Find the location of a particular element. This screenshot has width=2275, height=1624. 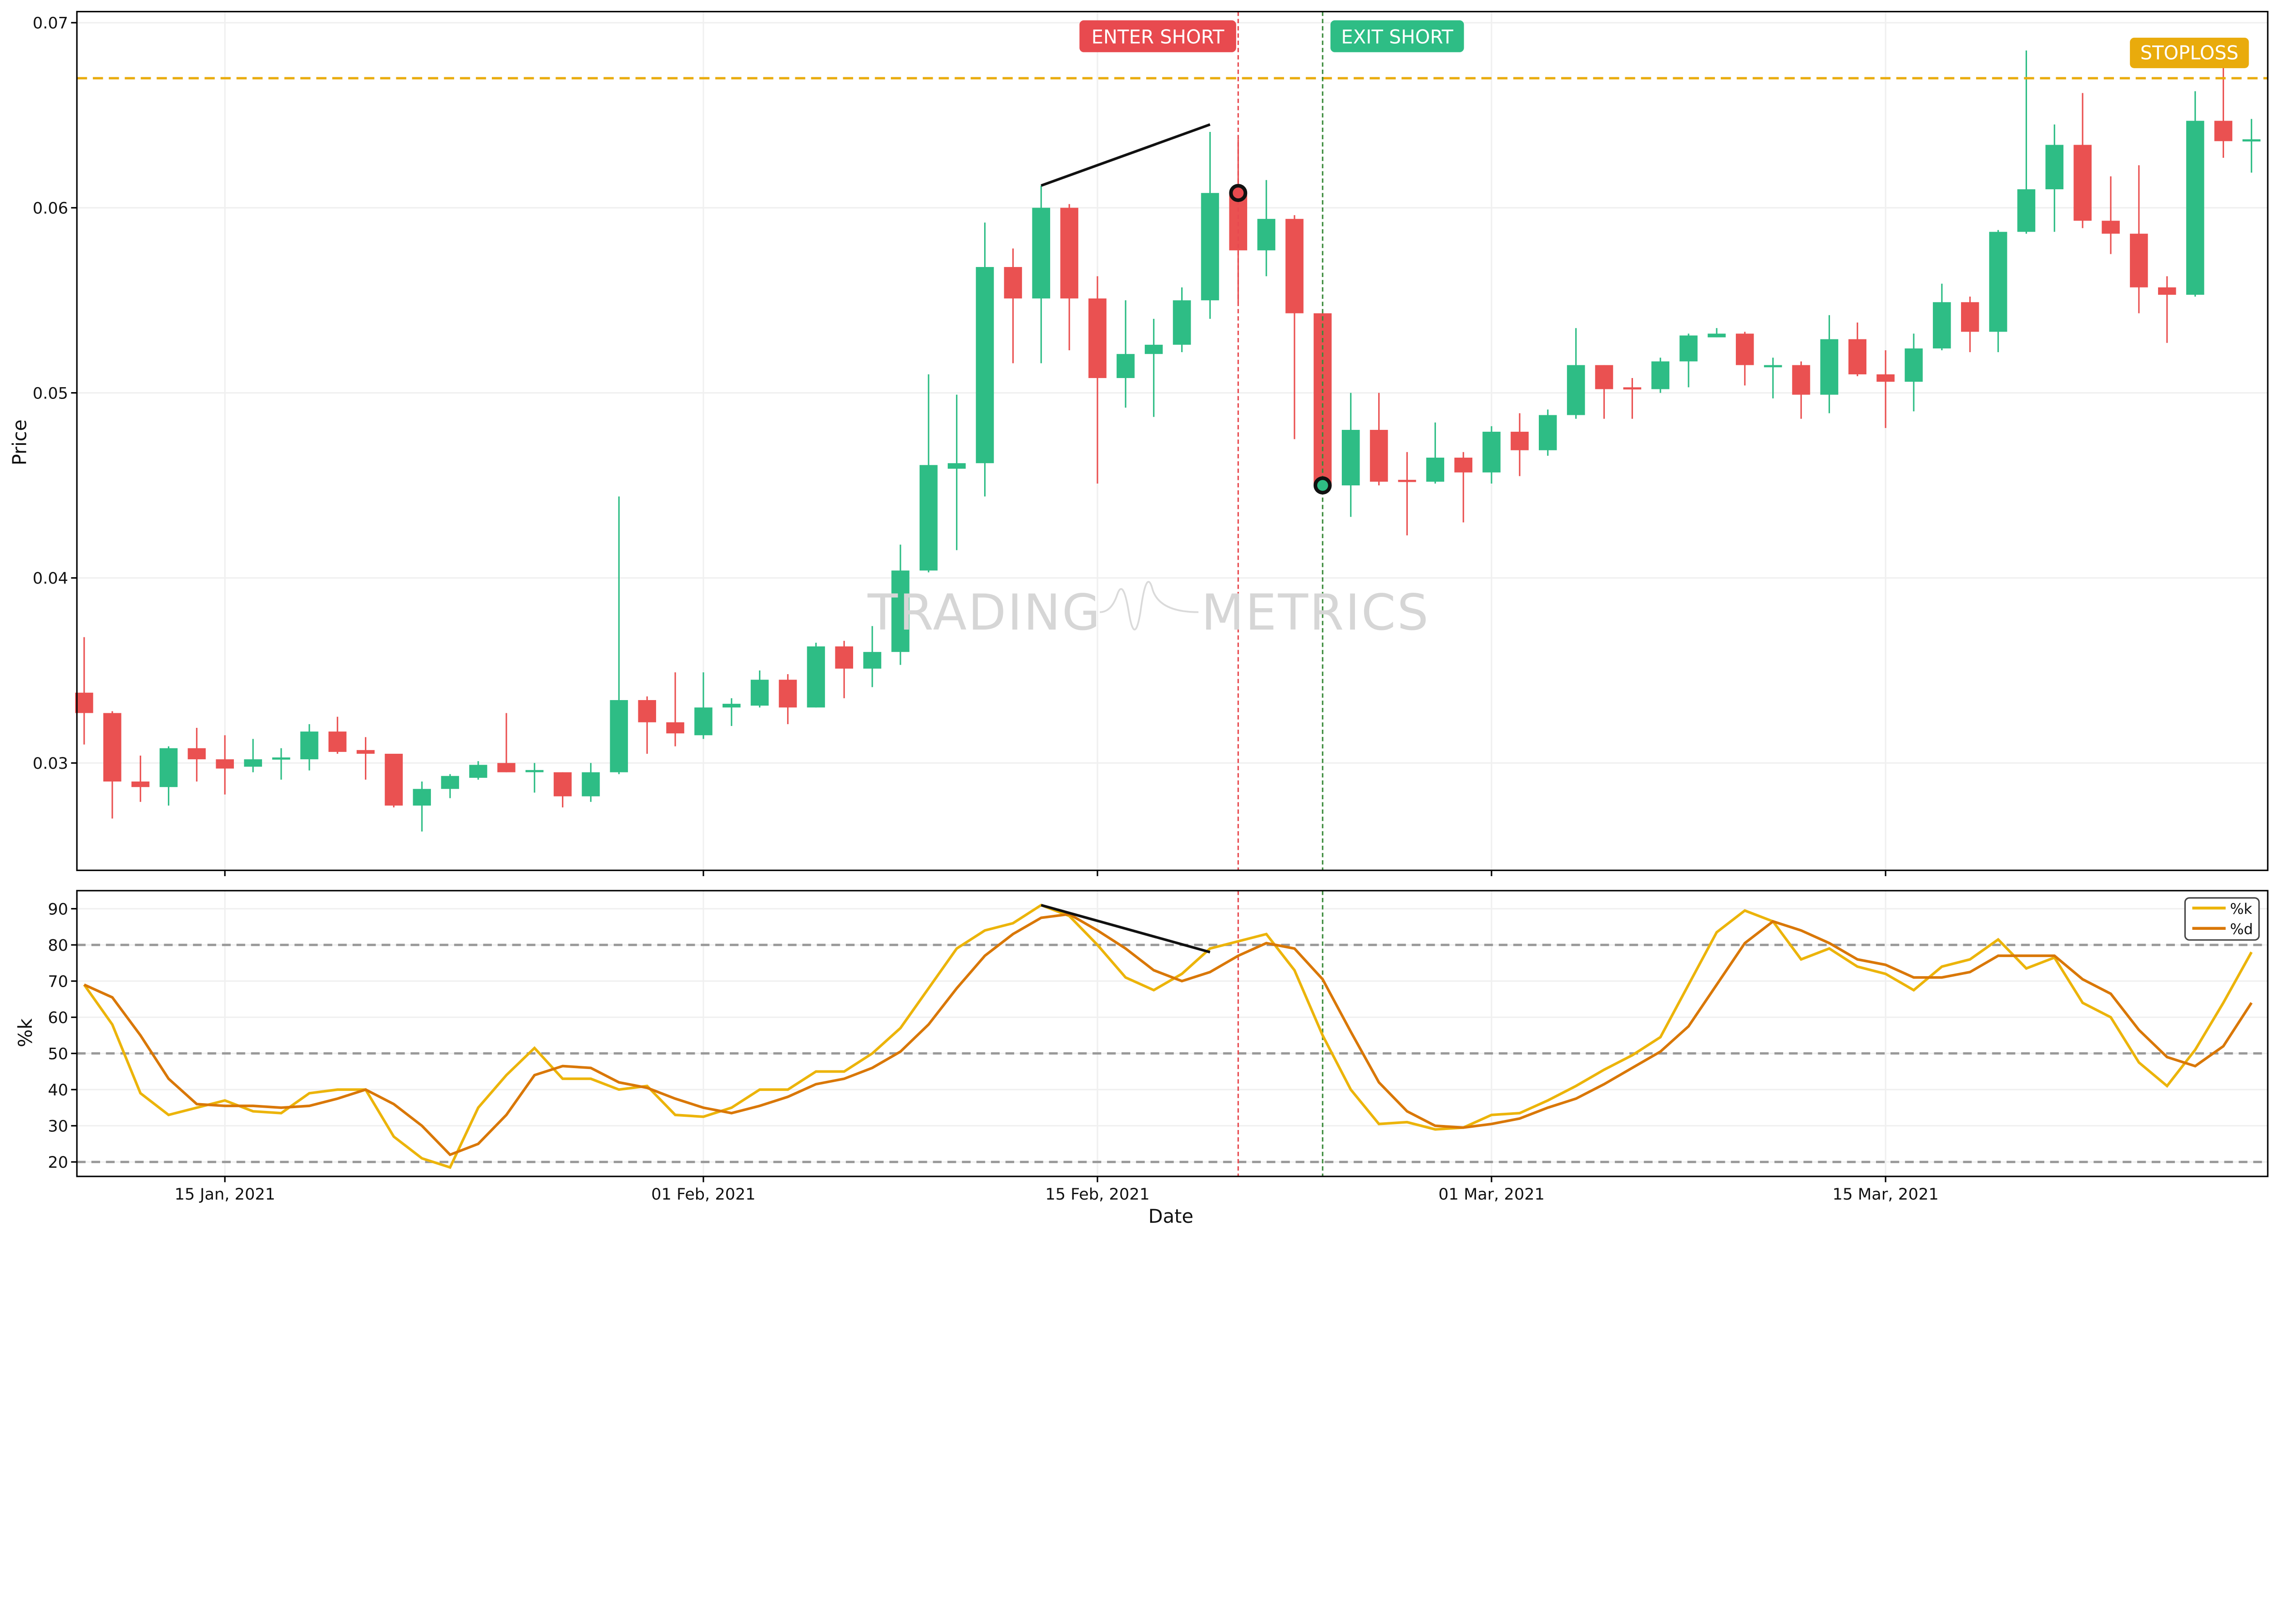

x-tick-label: 15 Feb, 2021 is located at coordinates (1097, 1194).